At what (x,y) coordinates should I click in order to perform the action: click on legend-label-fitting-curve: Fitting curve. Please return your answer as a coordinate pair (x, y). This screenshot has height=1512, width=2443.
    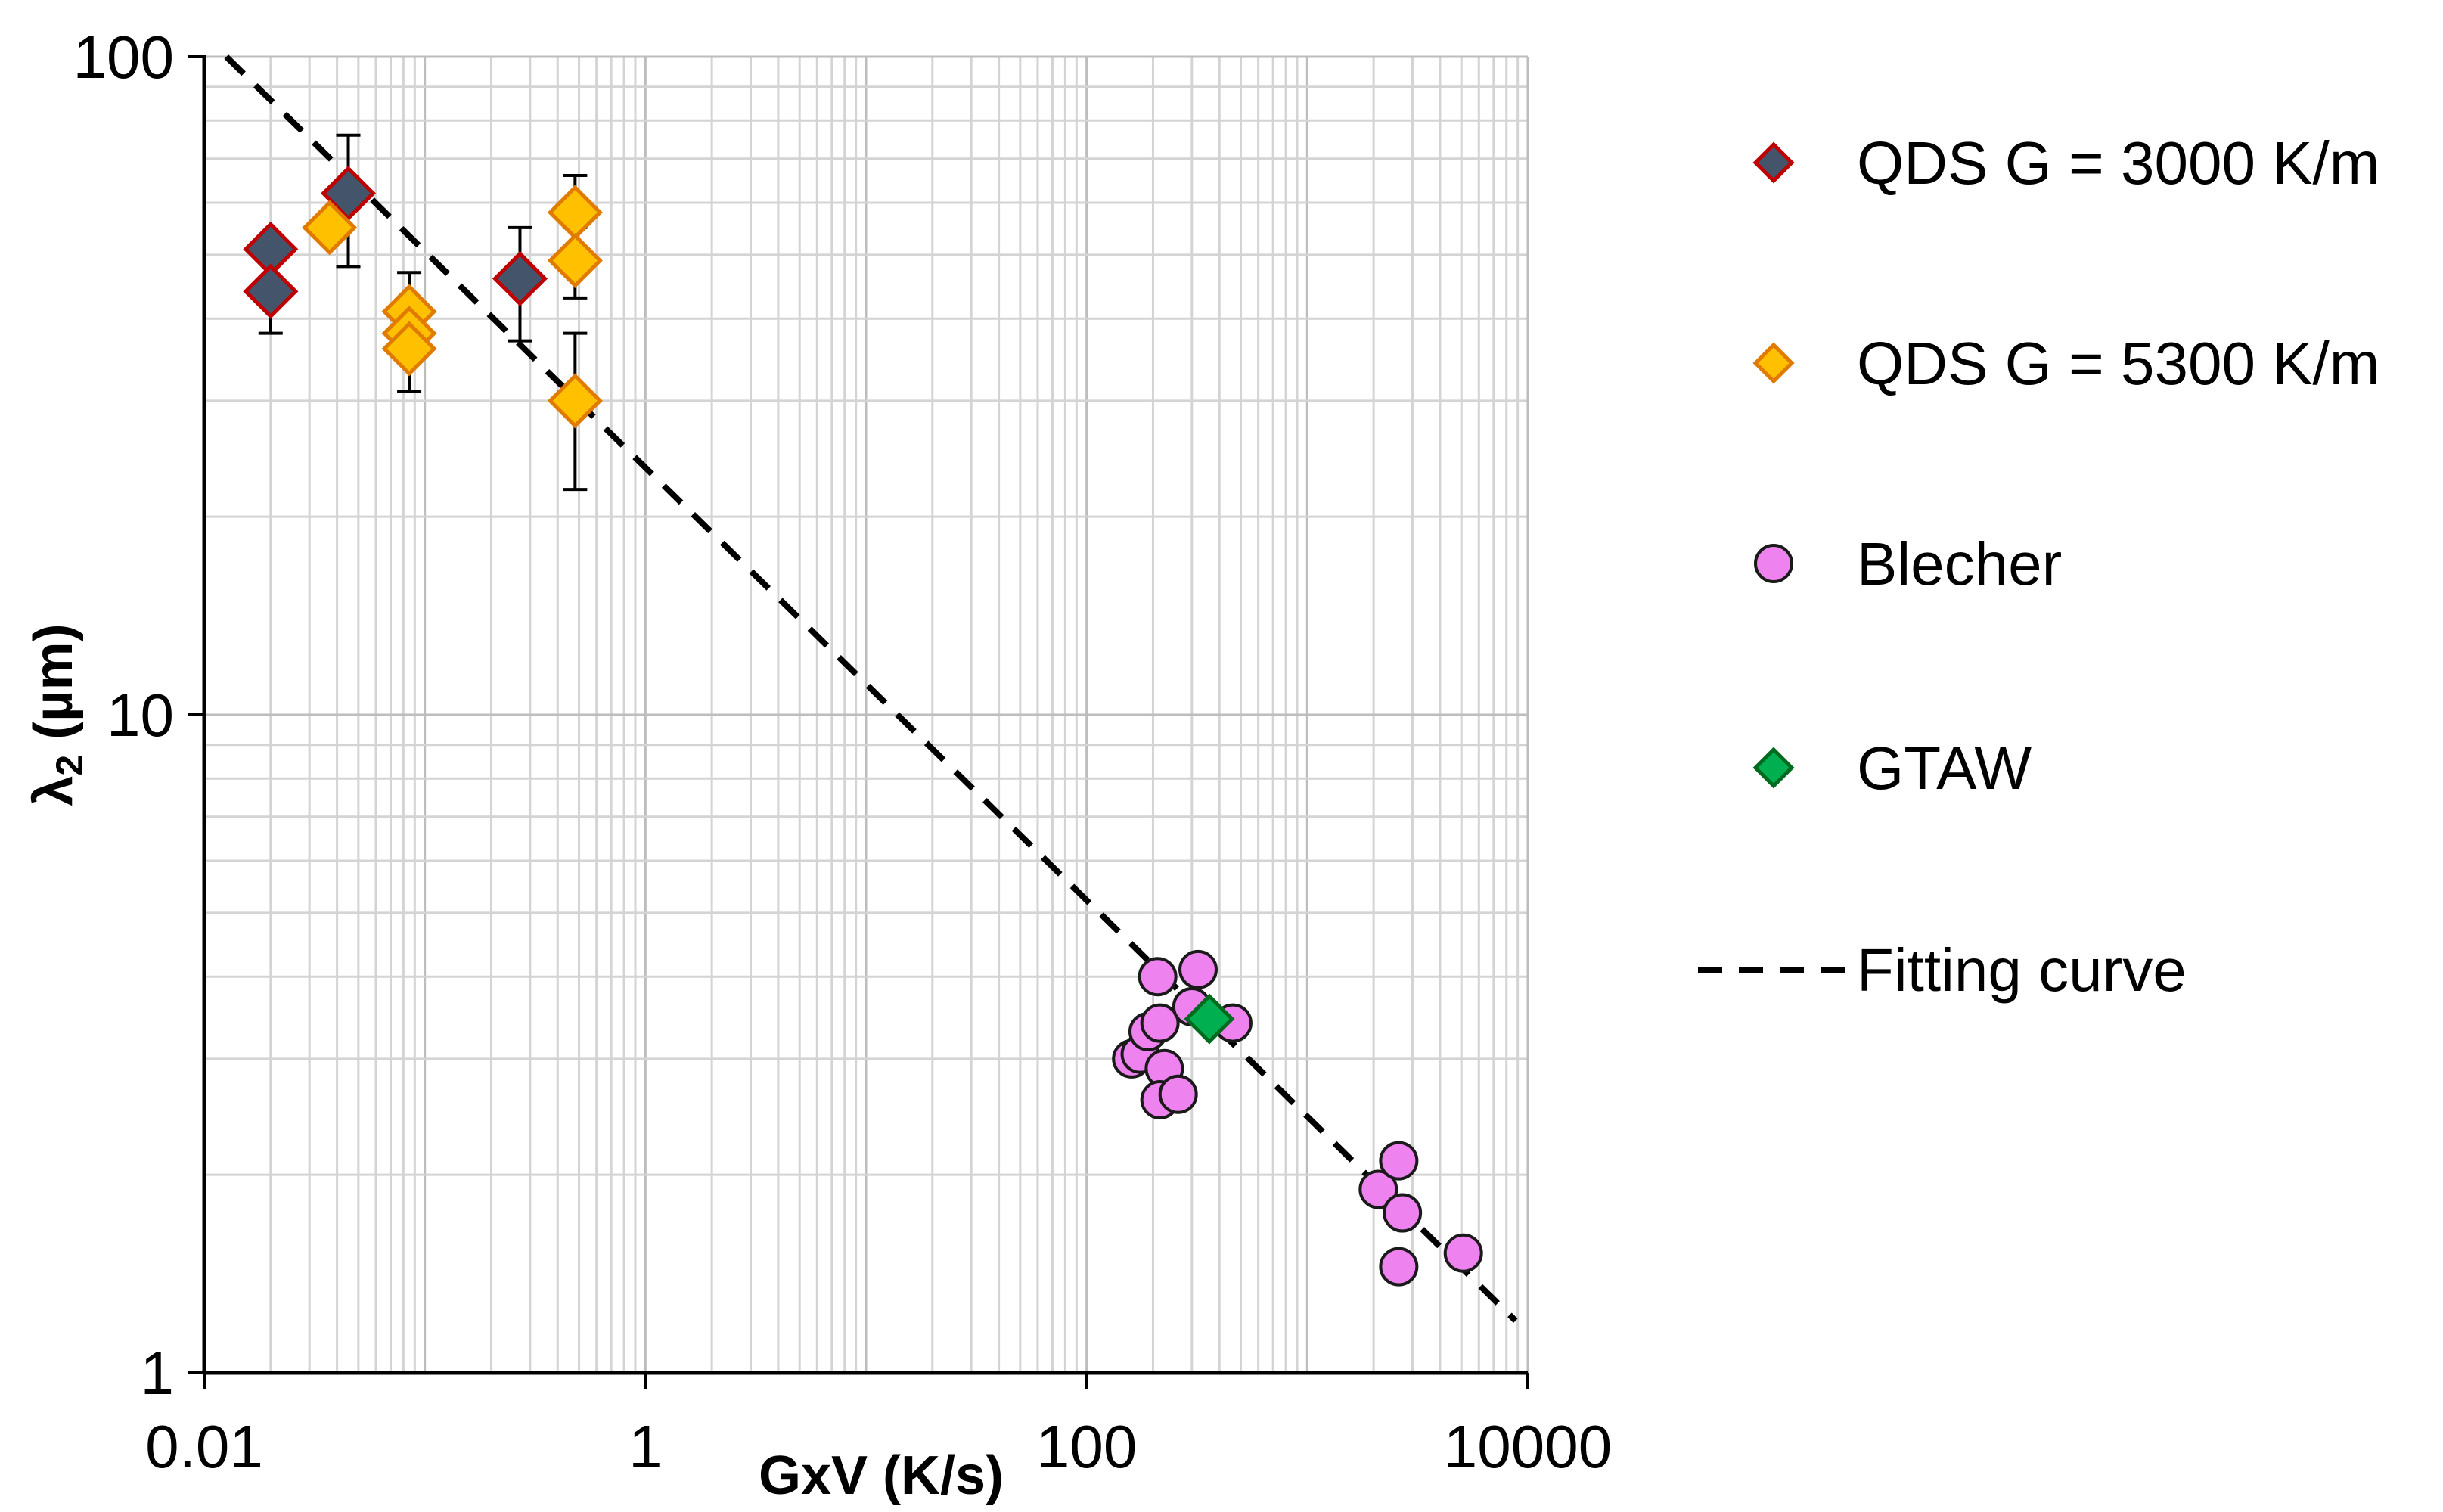
    Looking at the image, I should click on (2022, 970).